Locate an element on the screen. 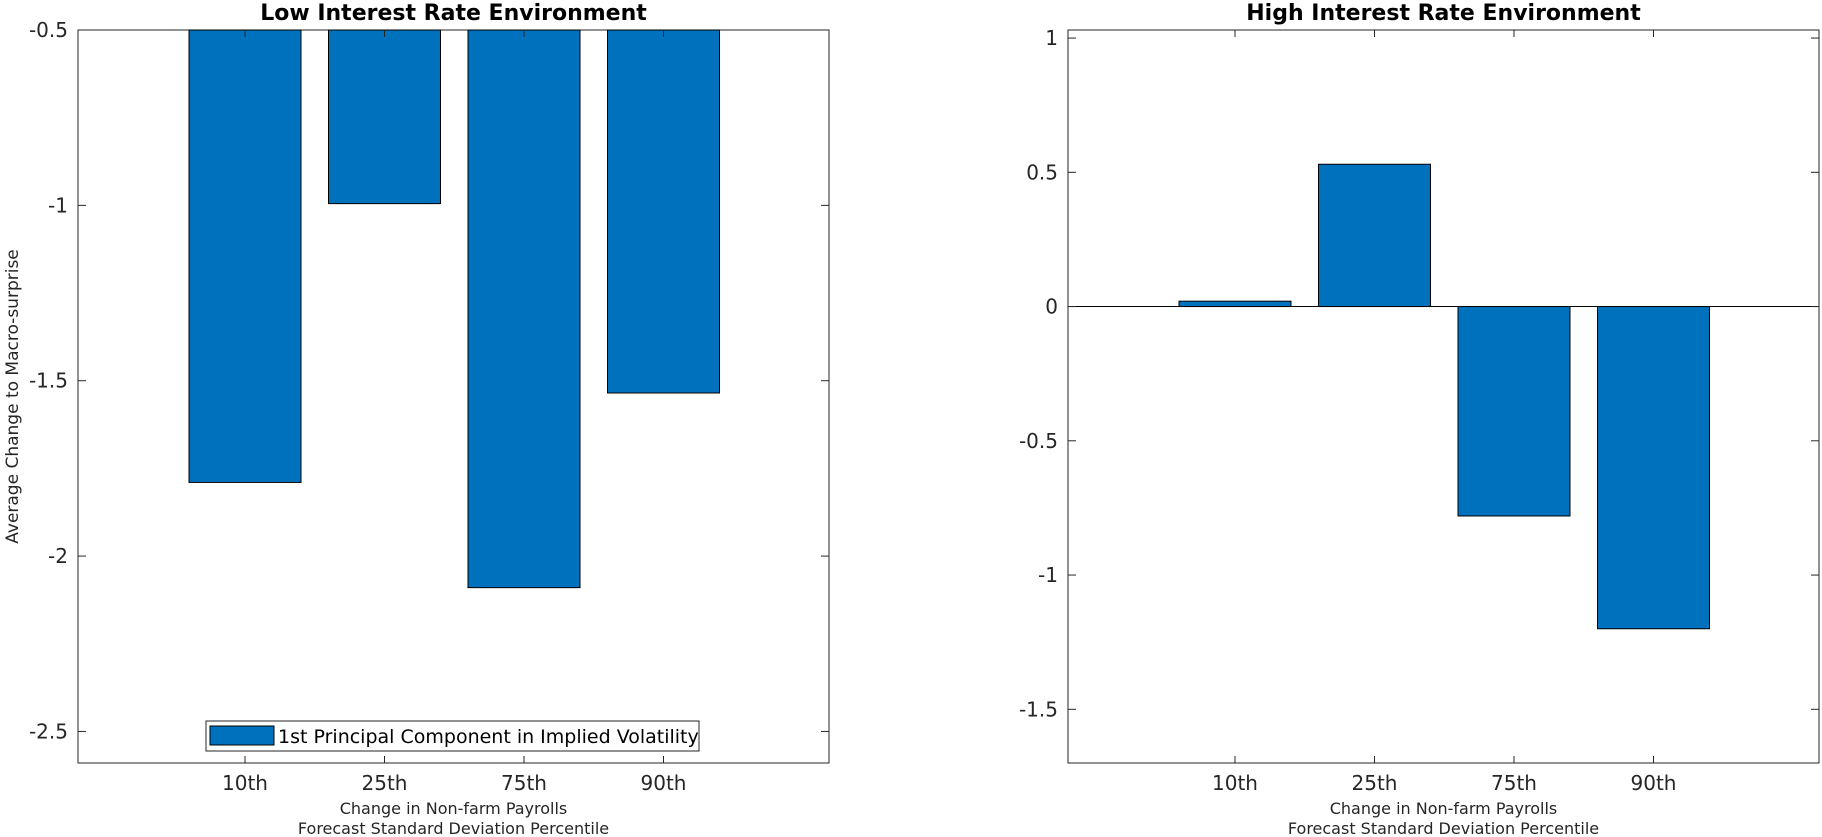 The image size is (1822, 837). y-tick-label: 0 is located at coordinates (1051, 307).